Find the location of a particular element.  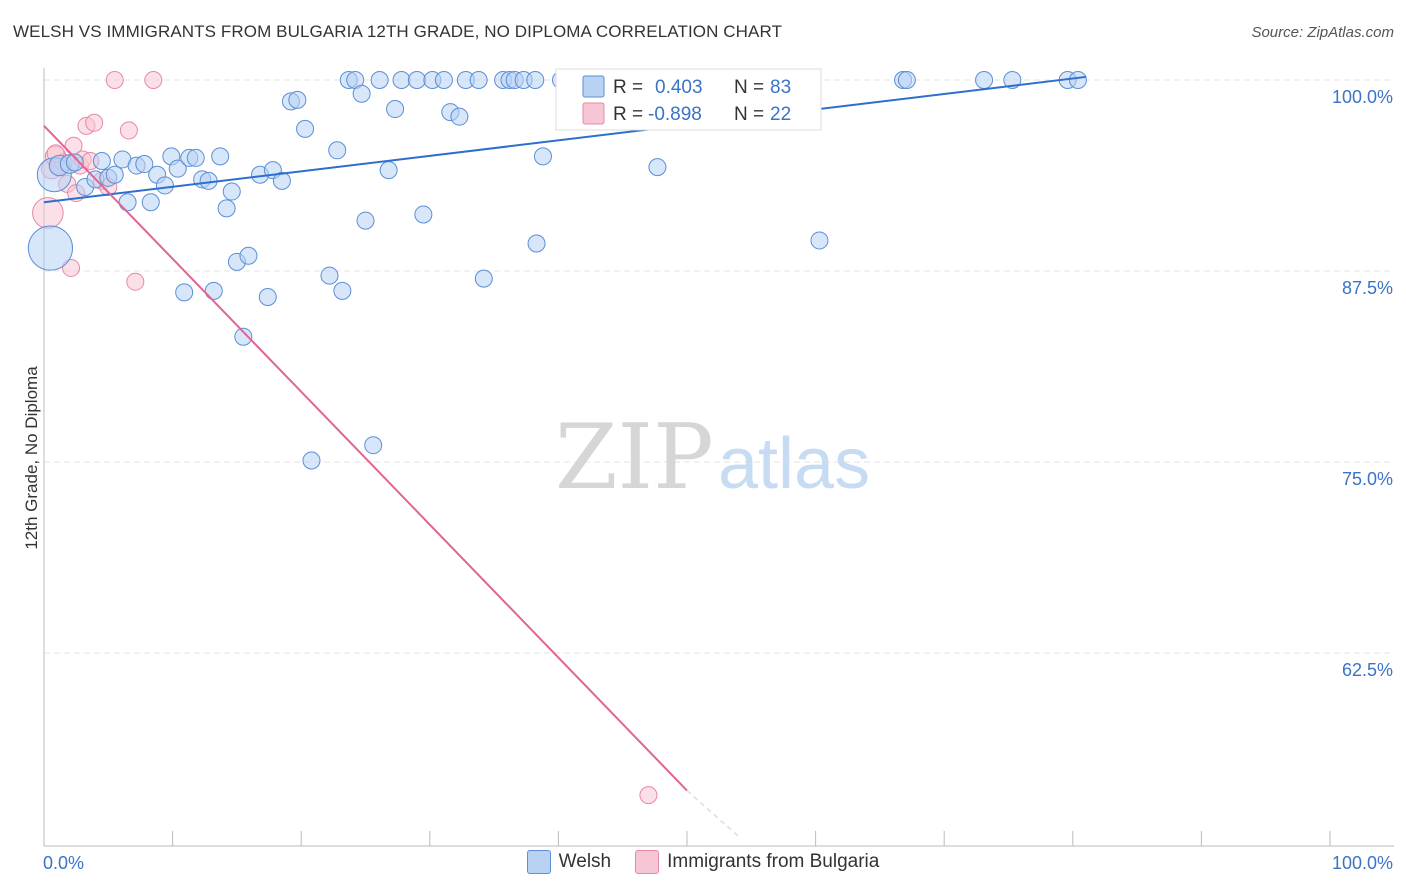

legend-item-welsh: Welsh is located at coordinates (569, 862).